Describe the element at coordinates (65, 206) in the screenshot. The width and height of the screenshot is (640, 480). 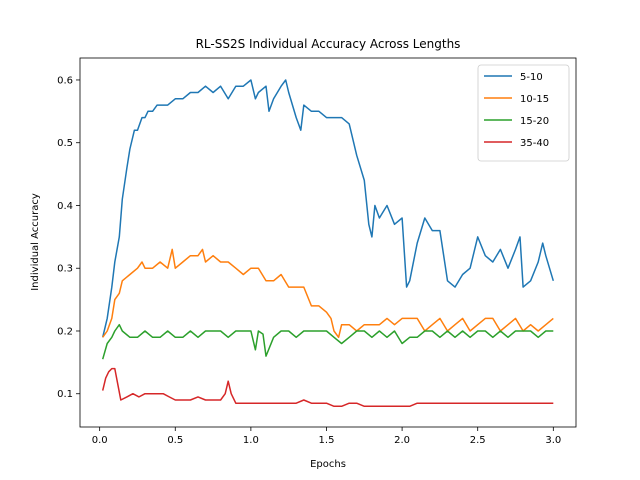
I see `y-tick-label: 0.4` at that location.